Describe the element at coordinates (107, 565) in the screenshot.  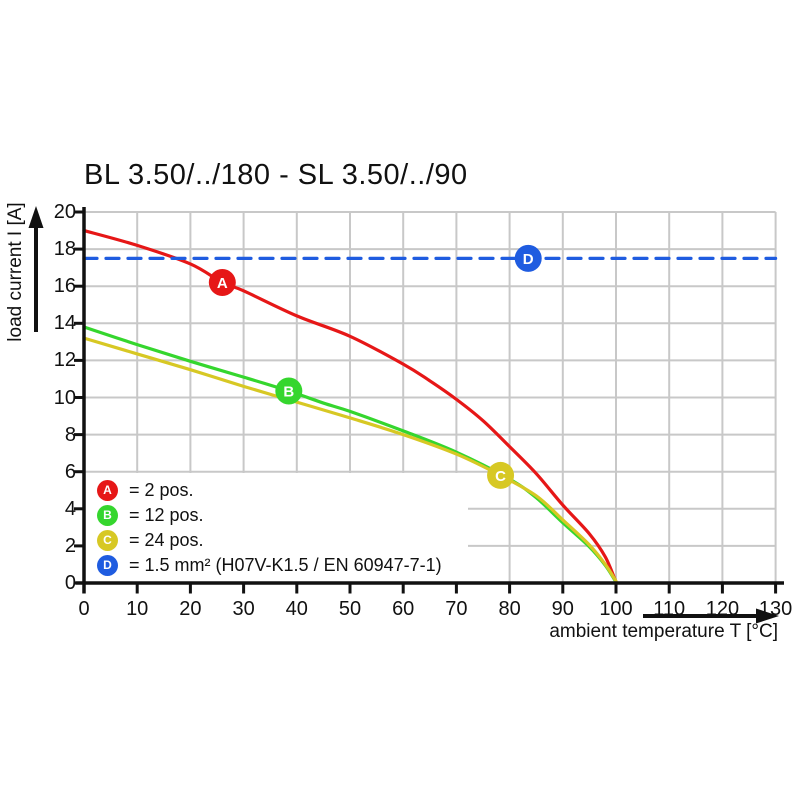
I see `legend-badge-D: D` at that location.